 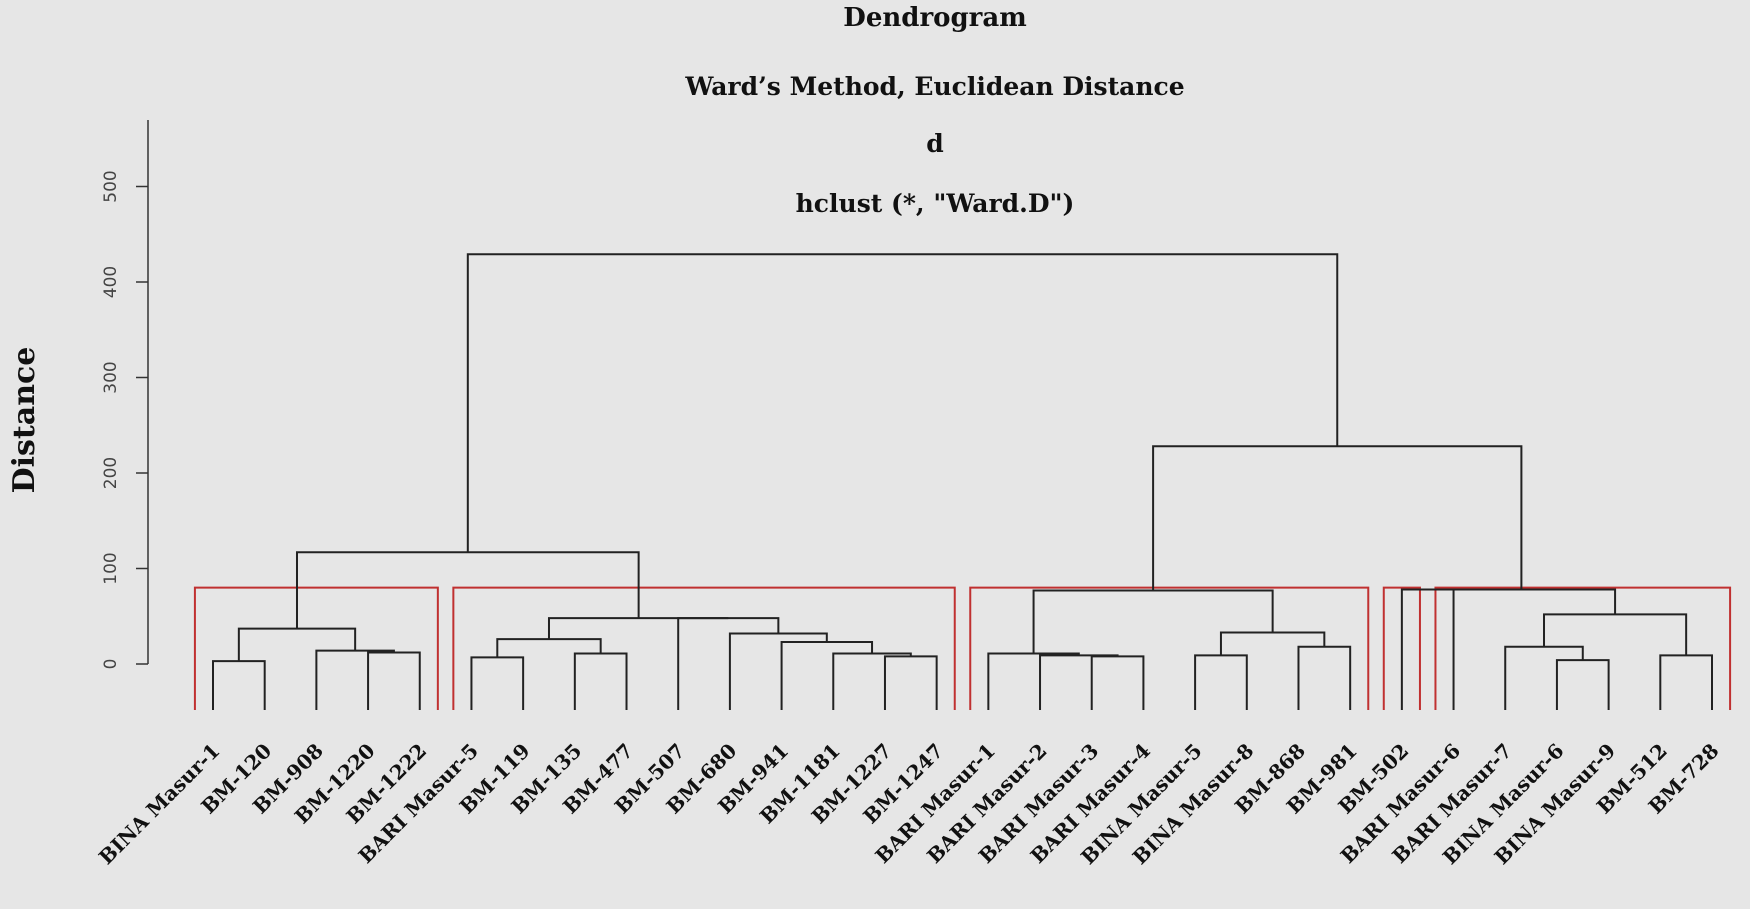 I want to click on y-tick-label: 100, so click(x=111, y=568).